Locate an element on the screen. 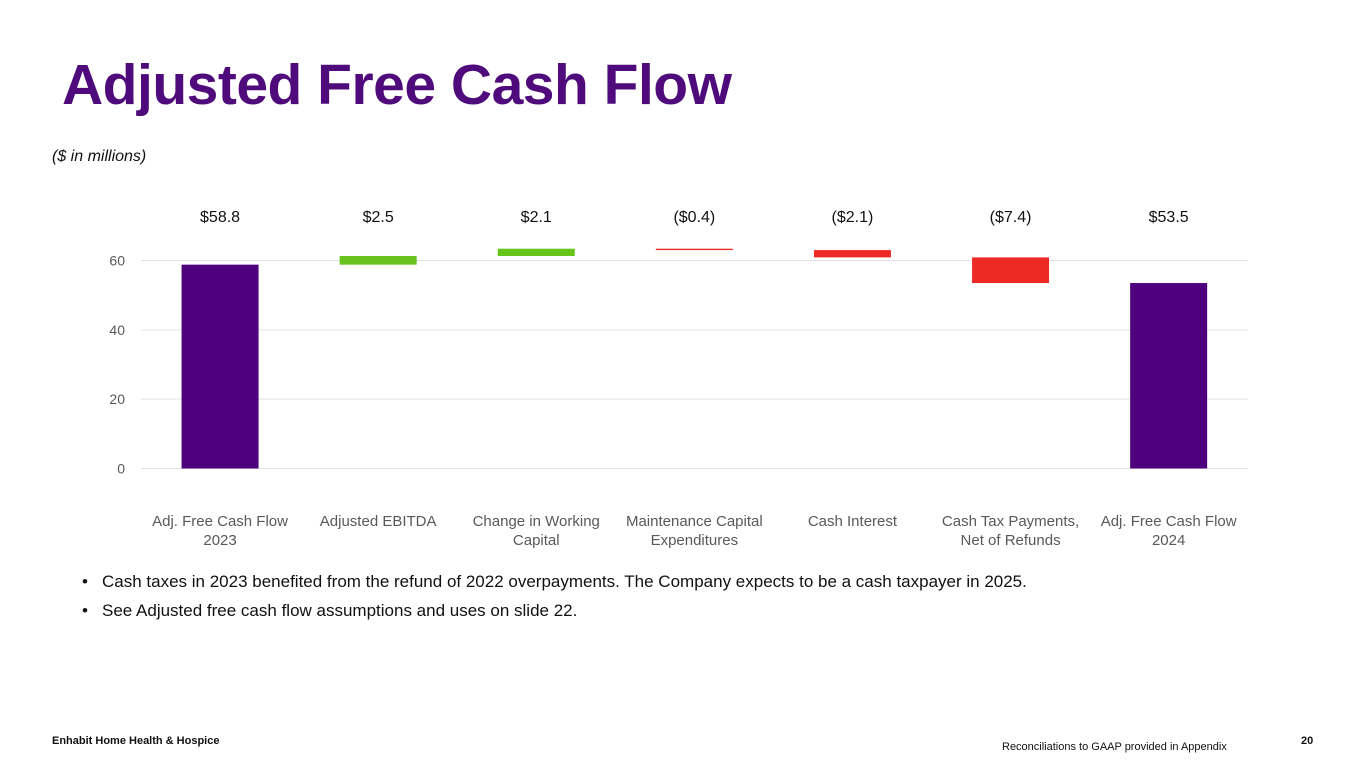 This screenshot has width=1365, height=768. category-label: 2023 is located at coordinates (219, 540).